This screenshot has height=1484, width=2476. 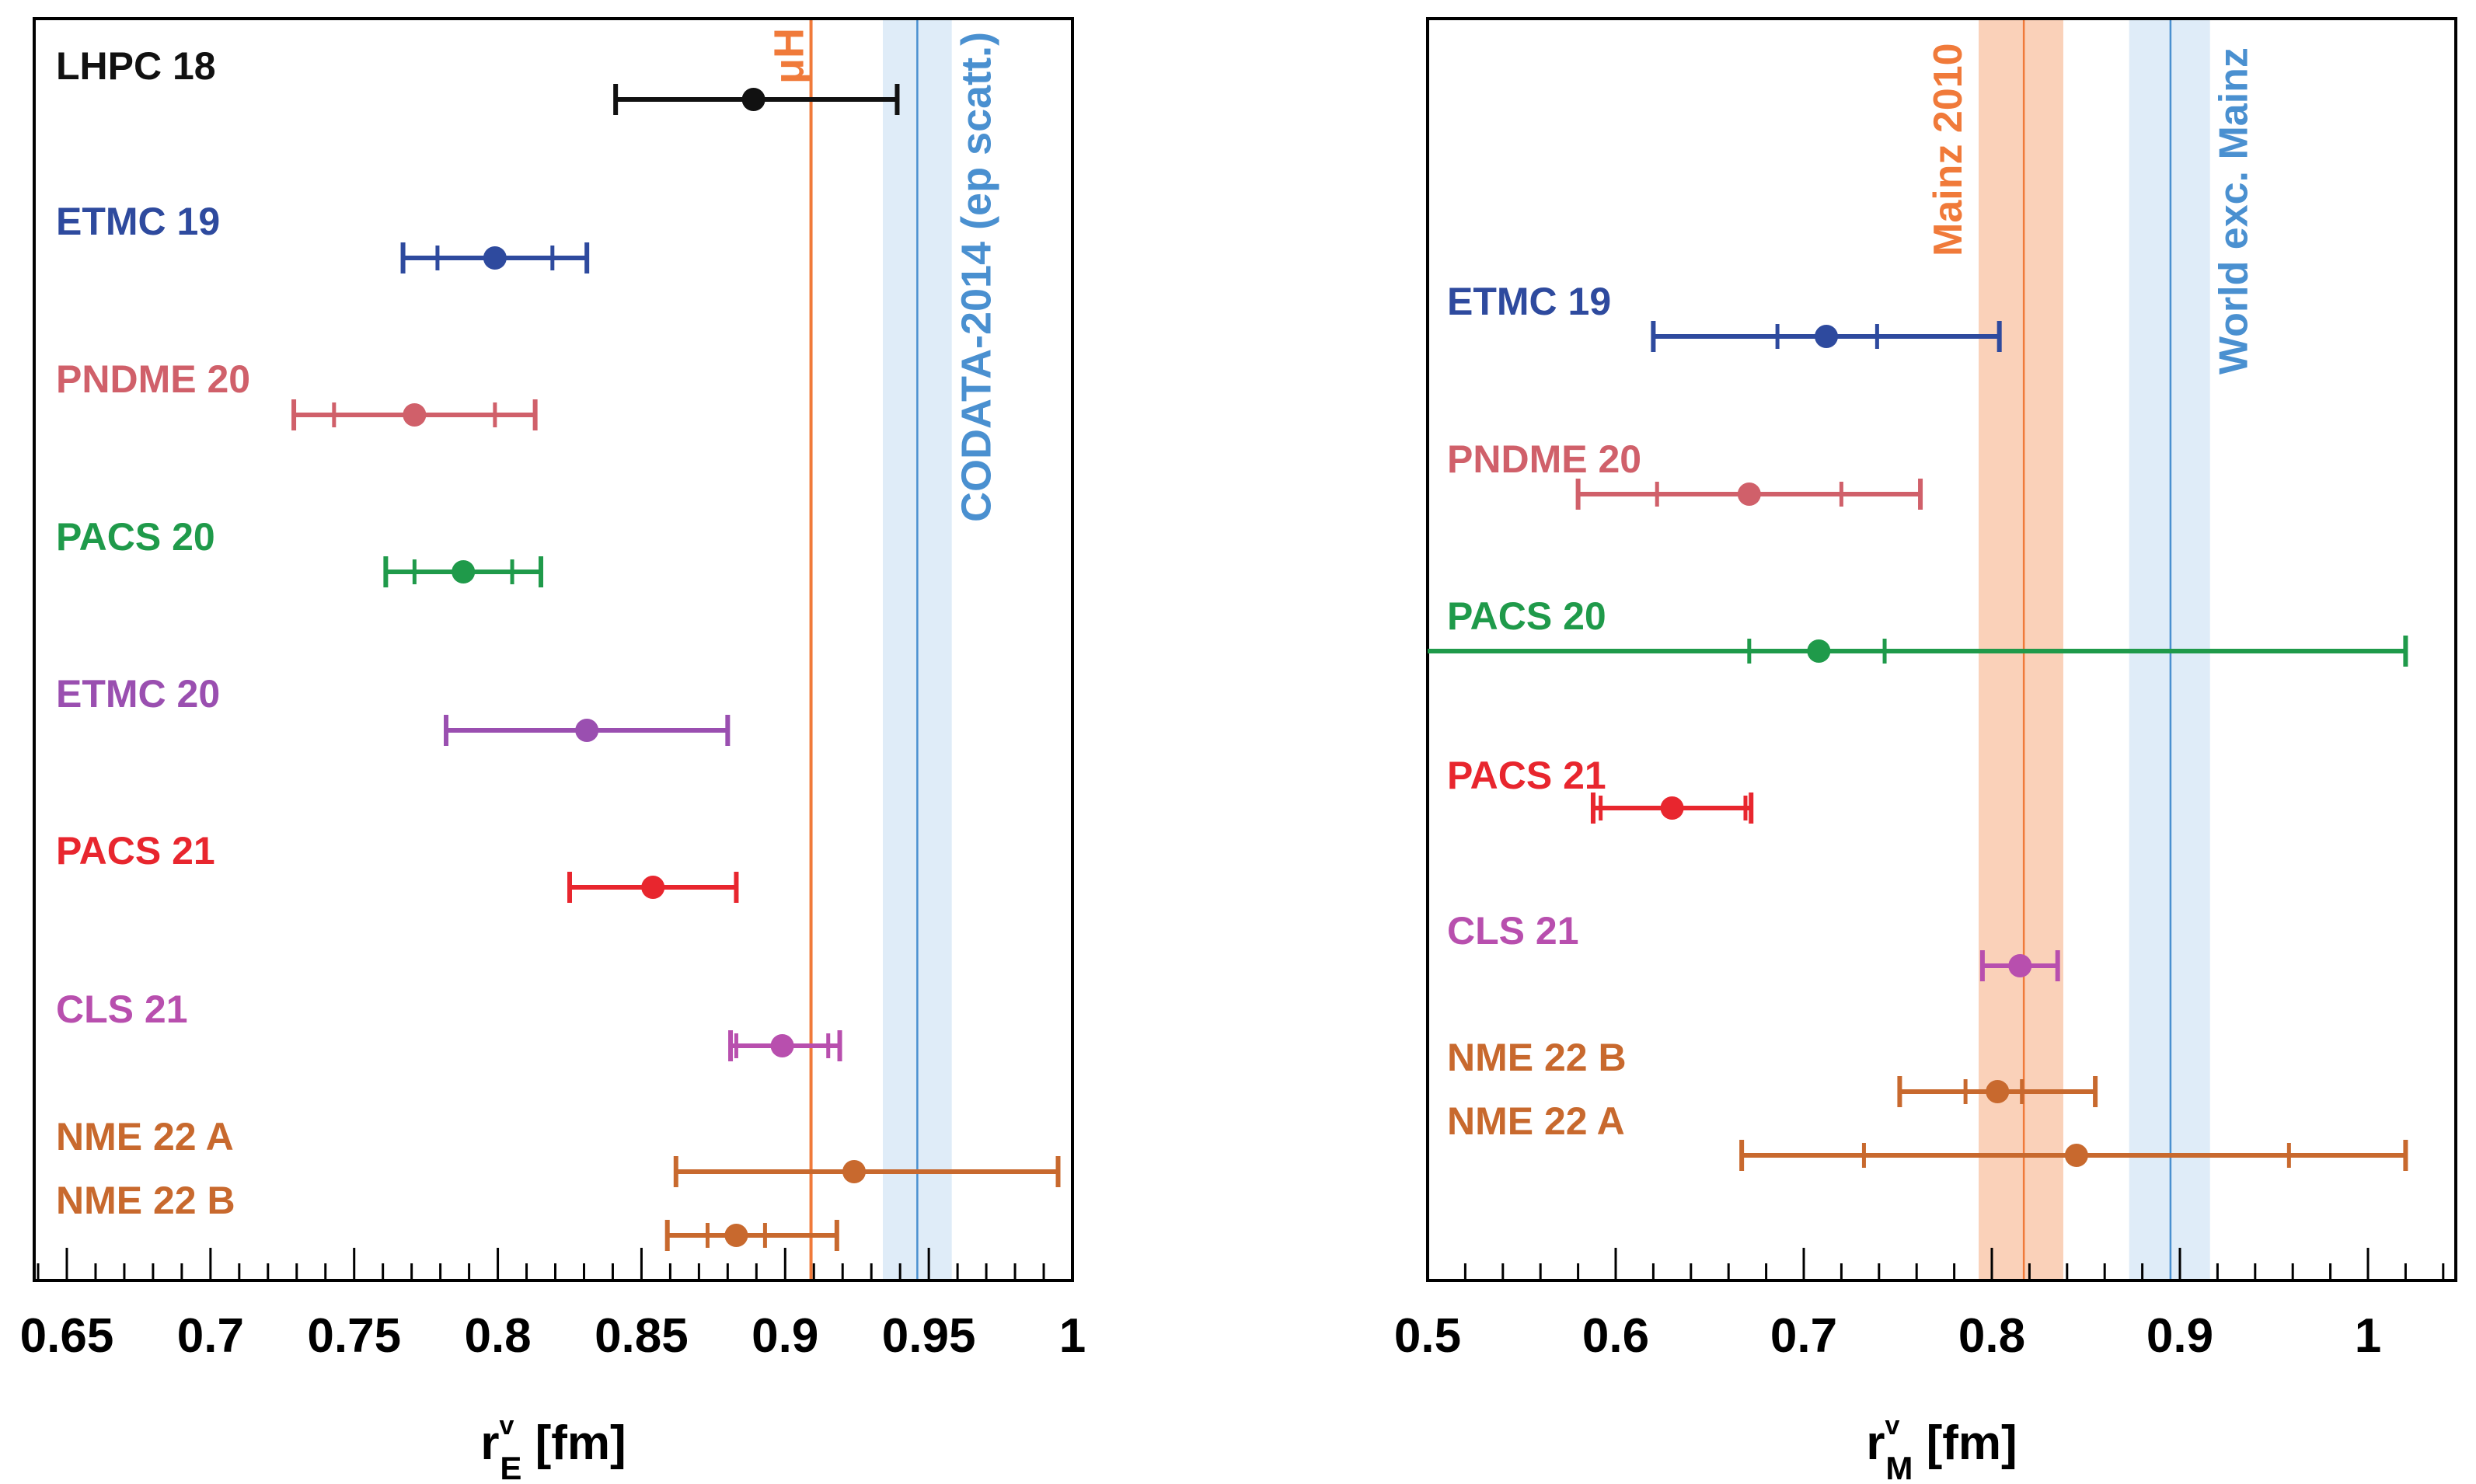 I want to click on annotation-codata-2014-ep-scatt: CODATA-2014 (ep scatt.), so click(x=977, y=277).